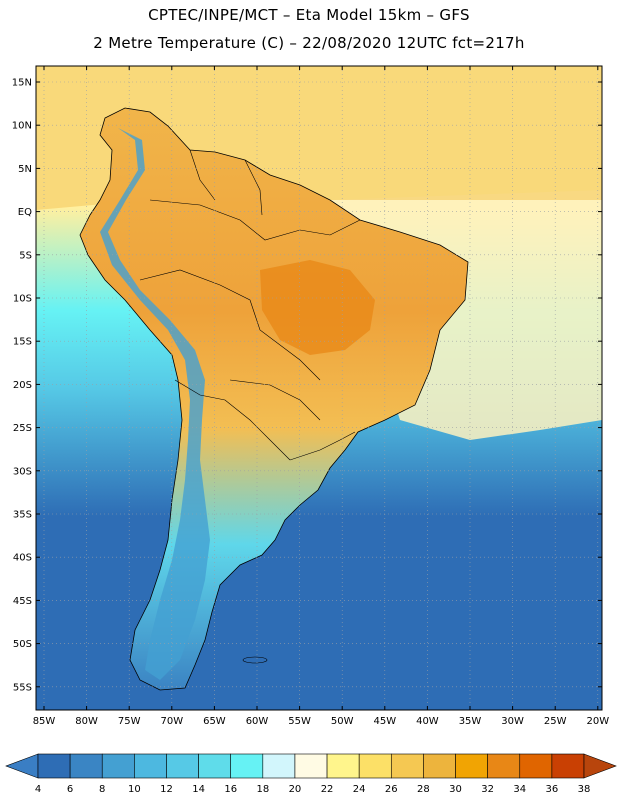 The height and width of the screenshot is (800, 618). What do you see at coordinates (555, 721) in the screenshot?
I see `lon-tick-label: 25W` at bounding box center [555, 721].